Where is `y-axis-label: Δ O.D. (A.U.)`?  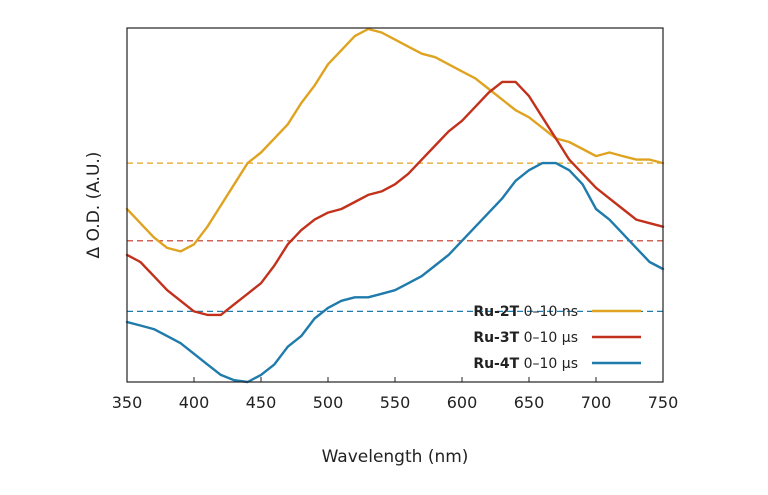
y-axis-label: Δ O.D. (A.U.) is located at coordinates (94, 205).